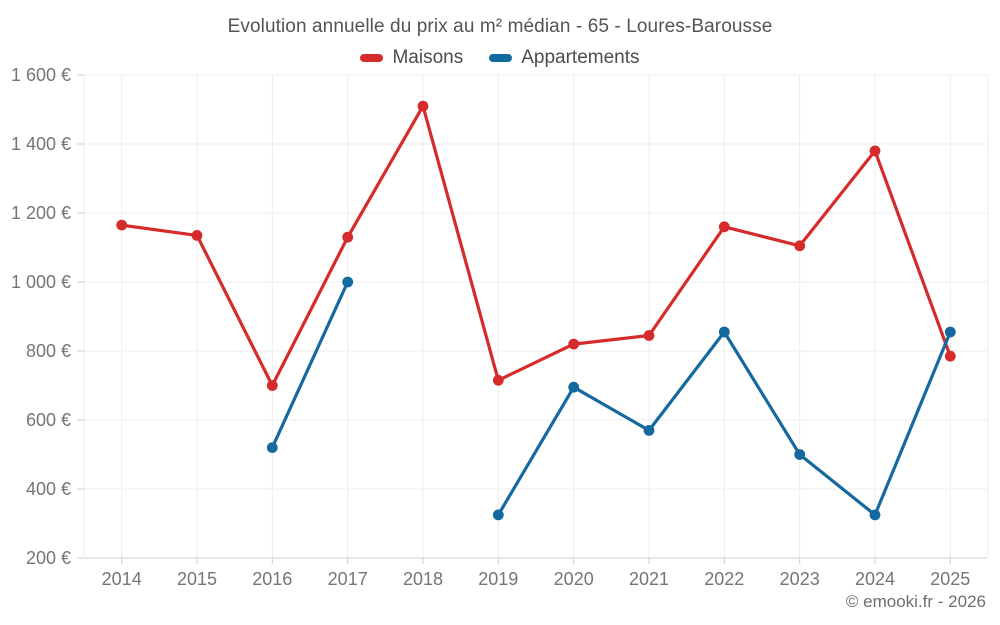  I want to click on x-axis-label: 2020, so click(574, 579).